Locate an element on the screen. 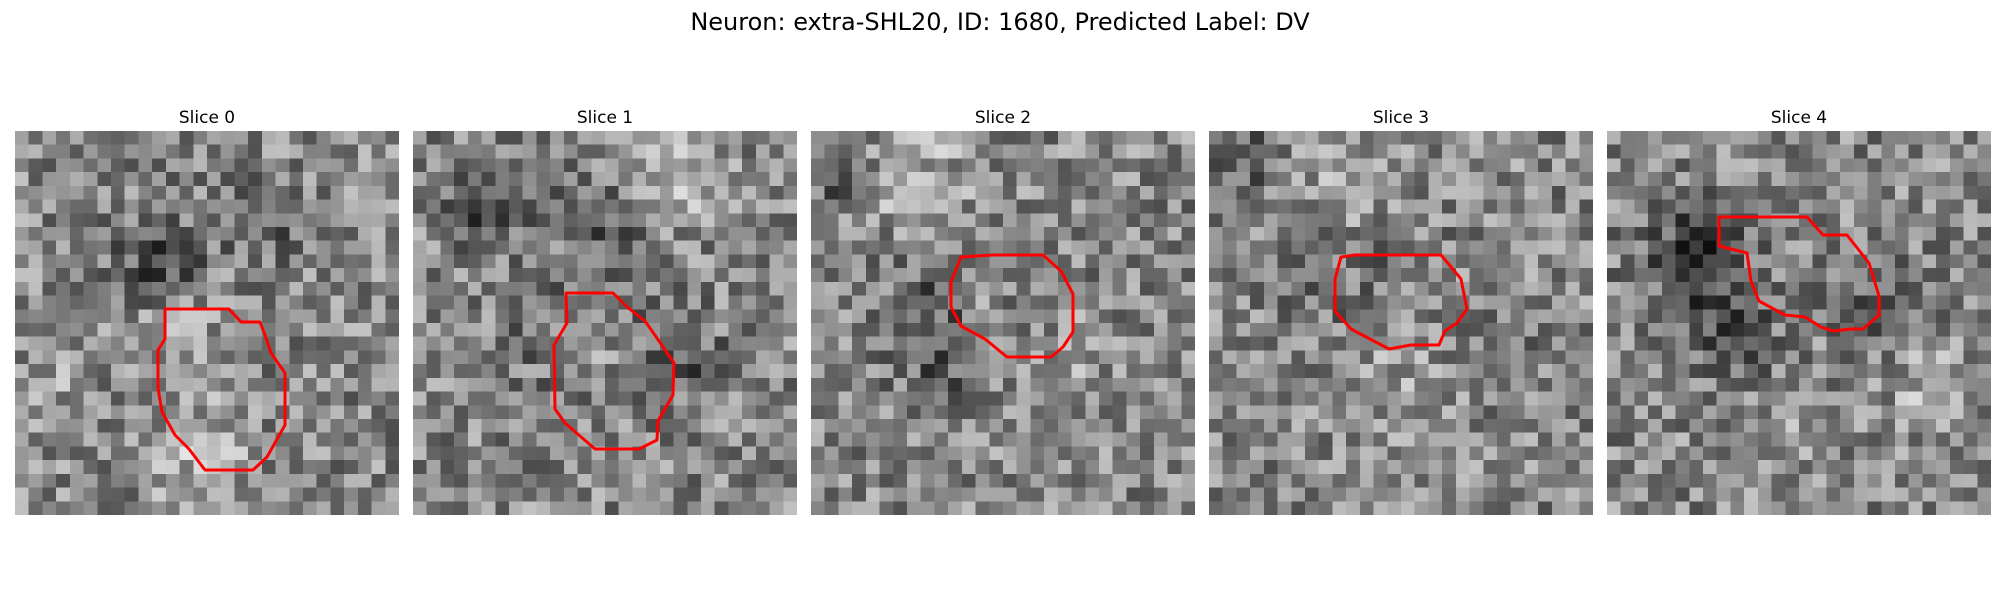 The height and width of the screenshot is (600, 2000). slice-panel-4: Slice 4 is located at coordinates (1799, 310).